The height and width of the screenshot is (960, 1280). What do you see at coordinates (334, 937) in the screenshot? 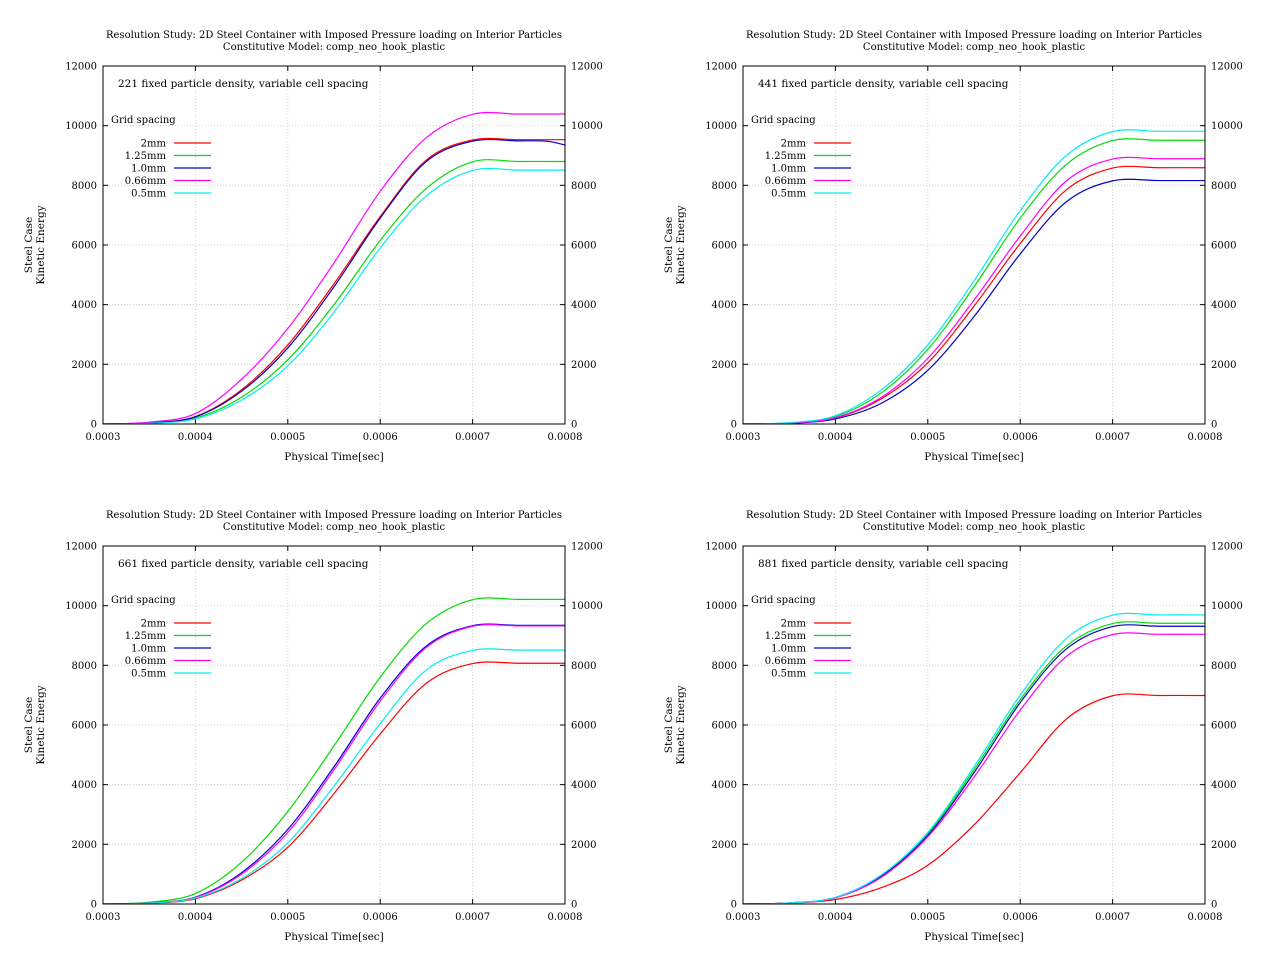
I see `x-axis-label: Physical Time[sec]` at bounding box center [334, 937].